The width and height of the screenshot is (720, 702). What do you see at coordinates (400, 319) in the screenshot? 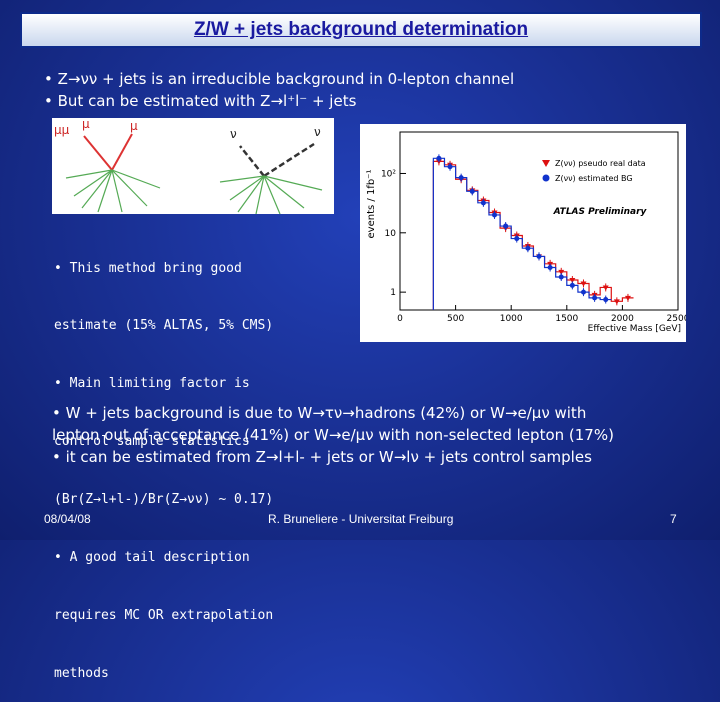
I see `x-tick-label: 0` at bounding box center [400, 319].